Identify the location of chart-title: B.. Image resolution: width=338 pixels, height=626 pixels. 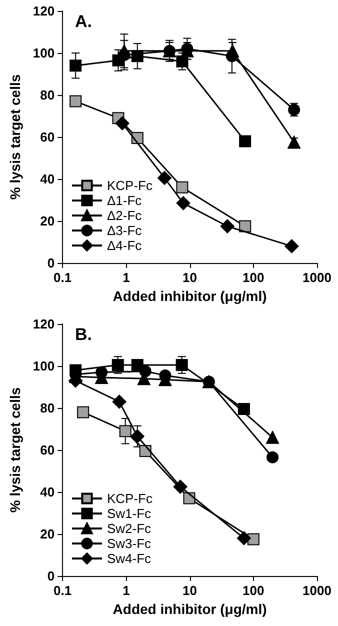
(83, 334).